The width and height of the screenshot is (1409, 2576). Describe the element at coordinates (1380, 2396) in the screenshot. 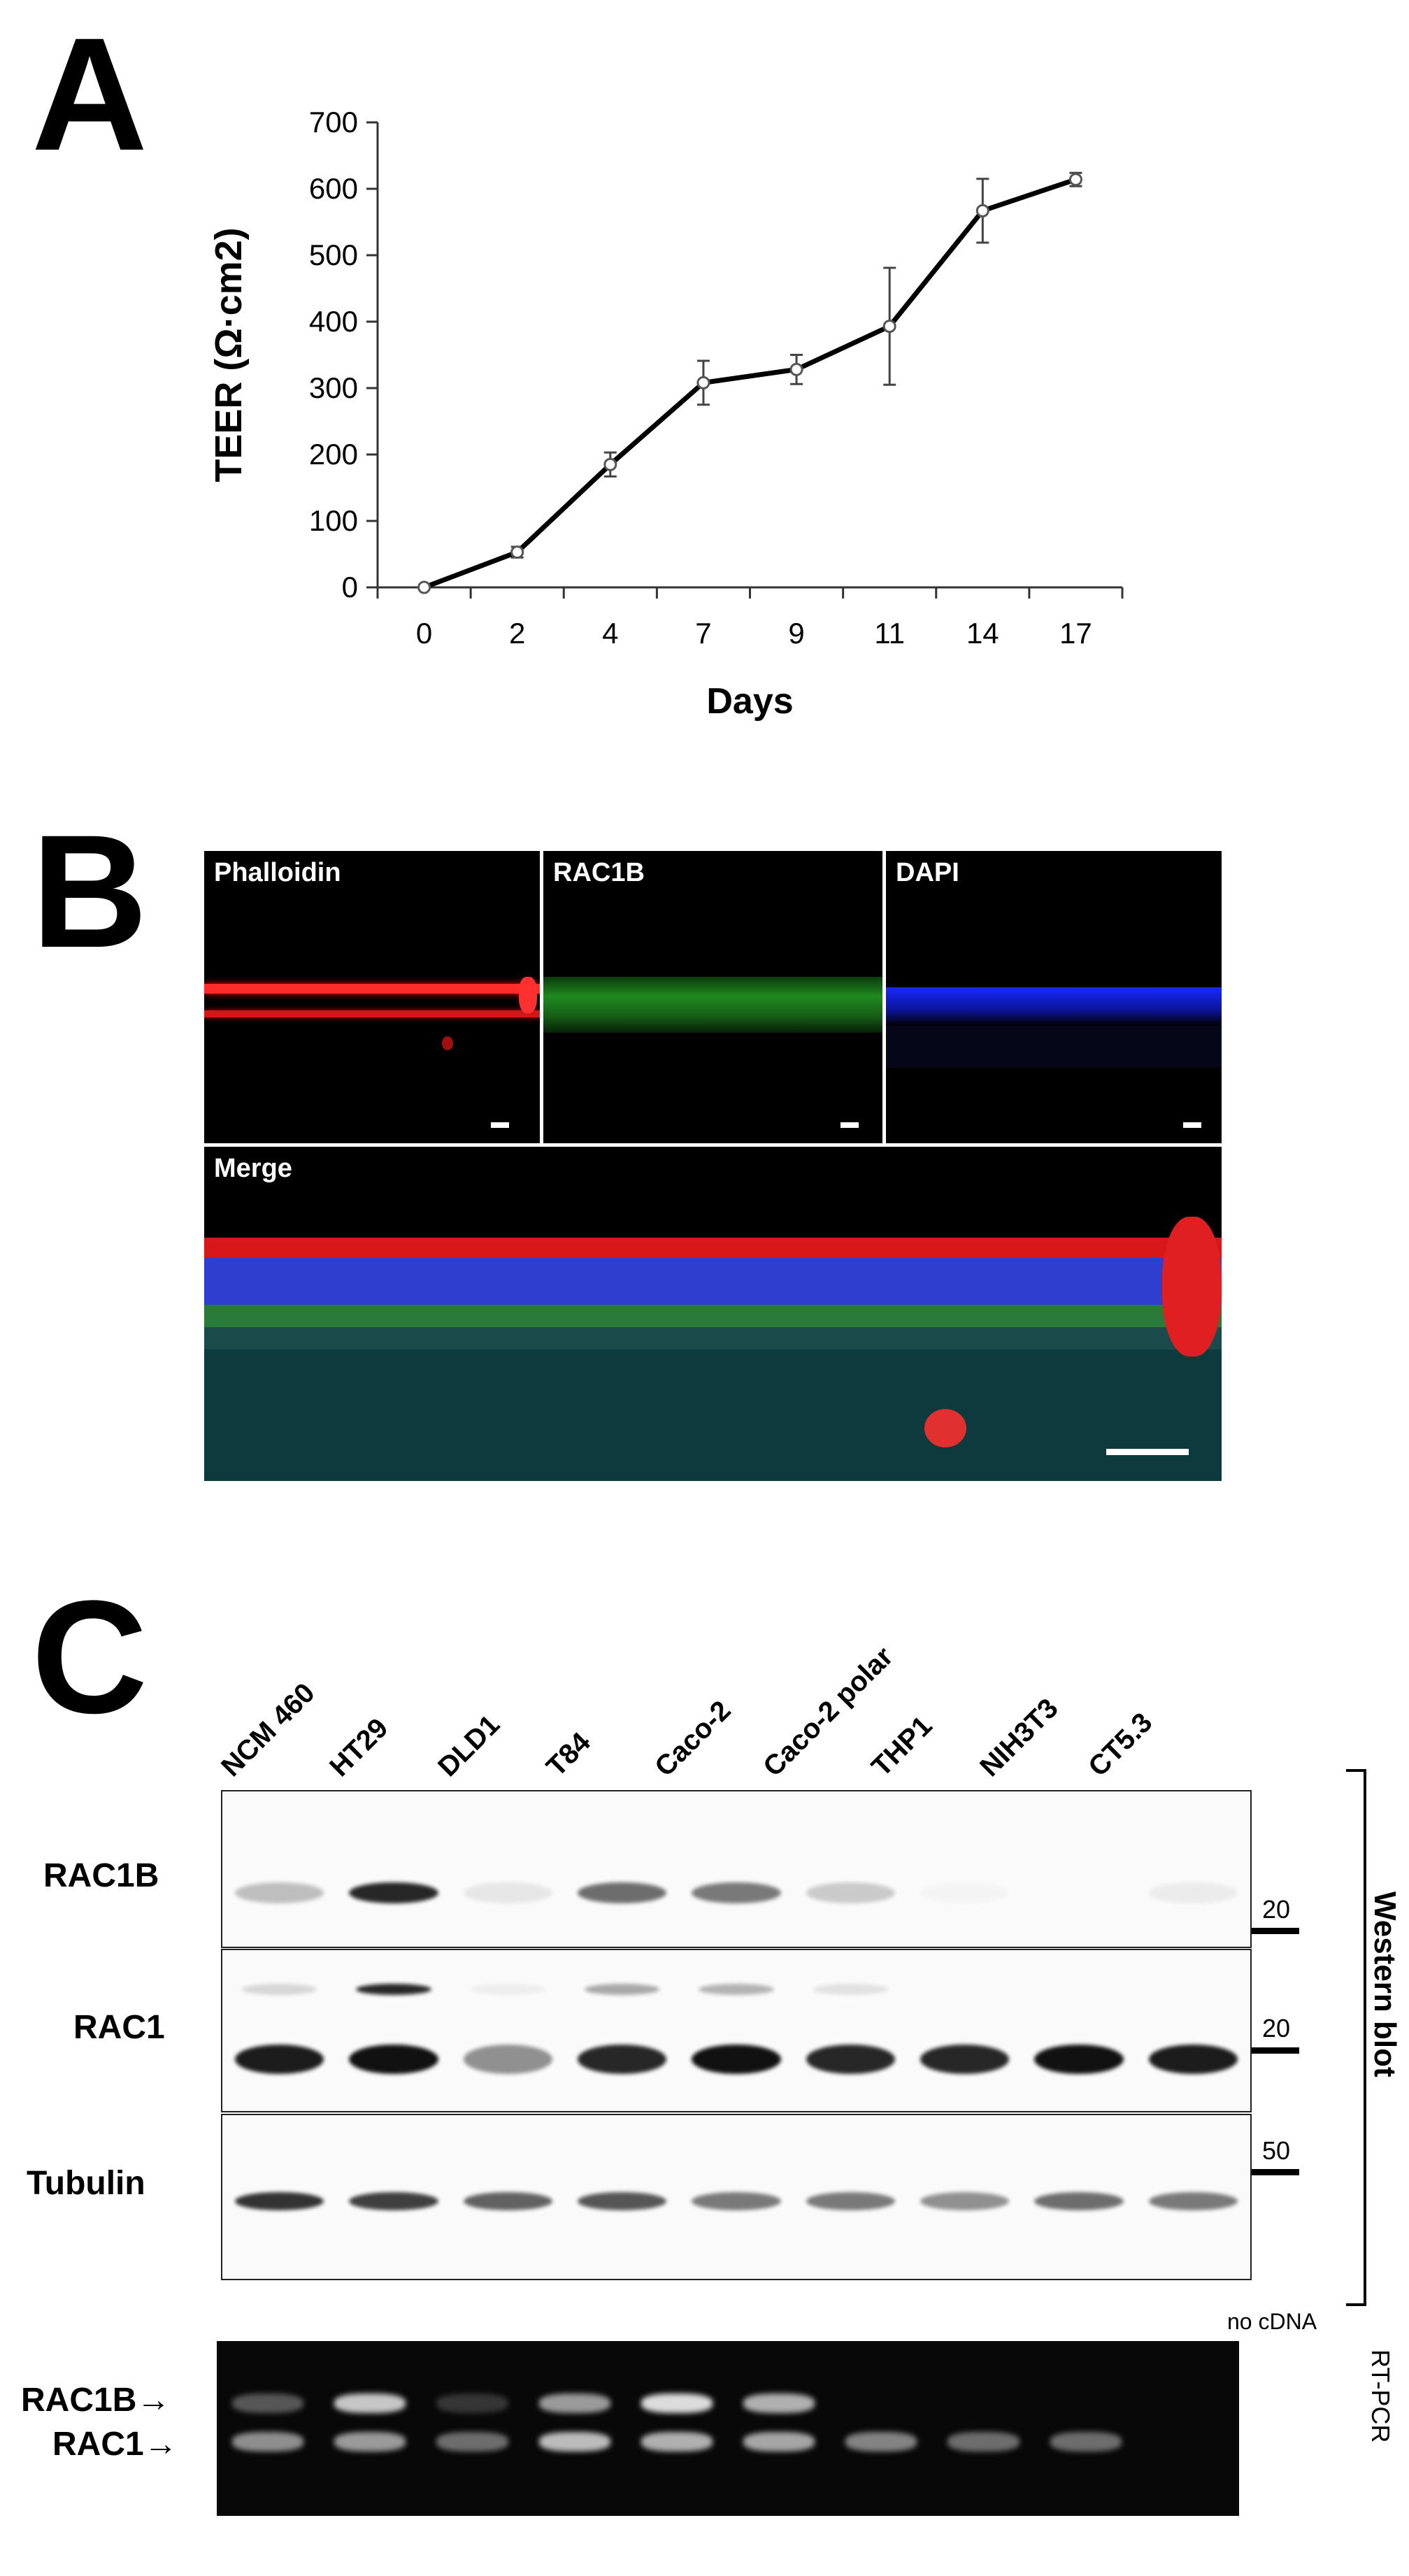

I see `rtpcr-side-label: RT-PCR` at that location.